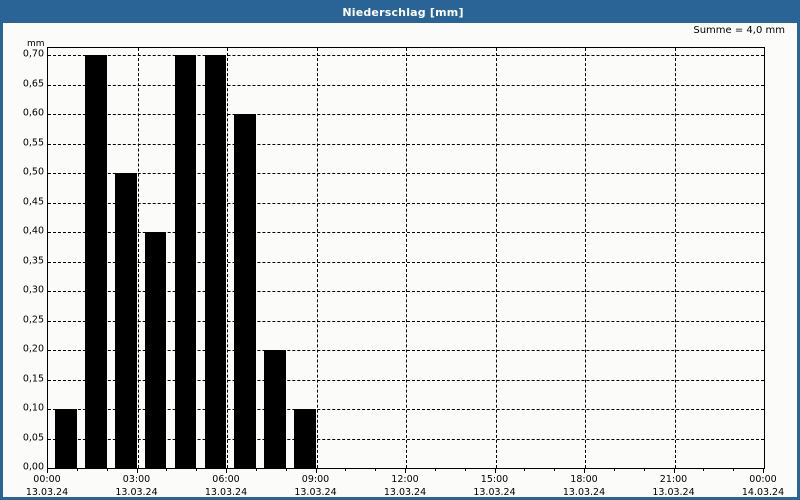 This screenshot has height=500, width=800. Describe the element at coordinates (33, 320) in the screenshot. I see `y-tick-label: 0,25` at that location.